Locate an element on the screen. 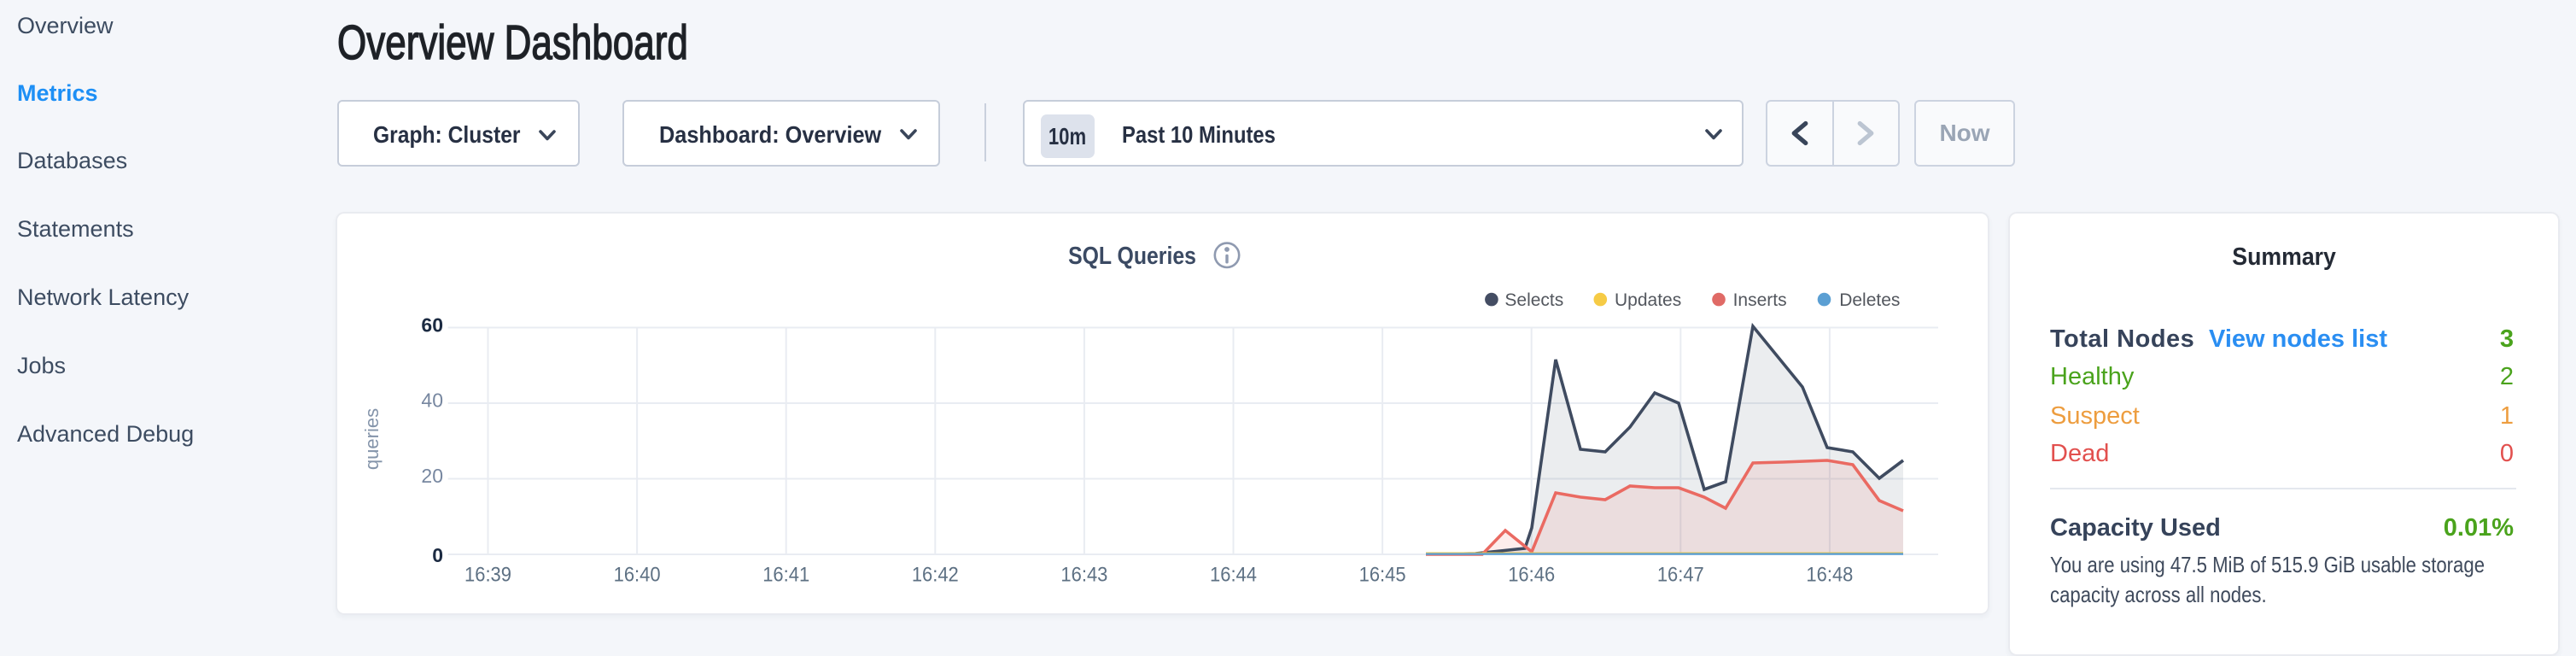  svg-text: 16:40 is located at coordinates (637, 574).